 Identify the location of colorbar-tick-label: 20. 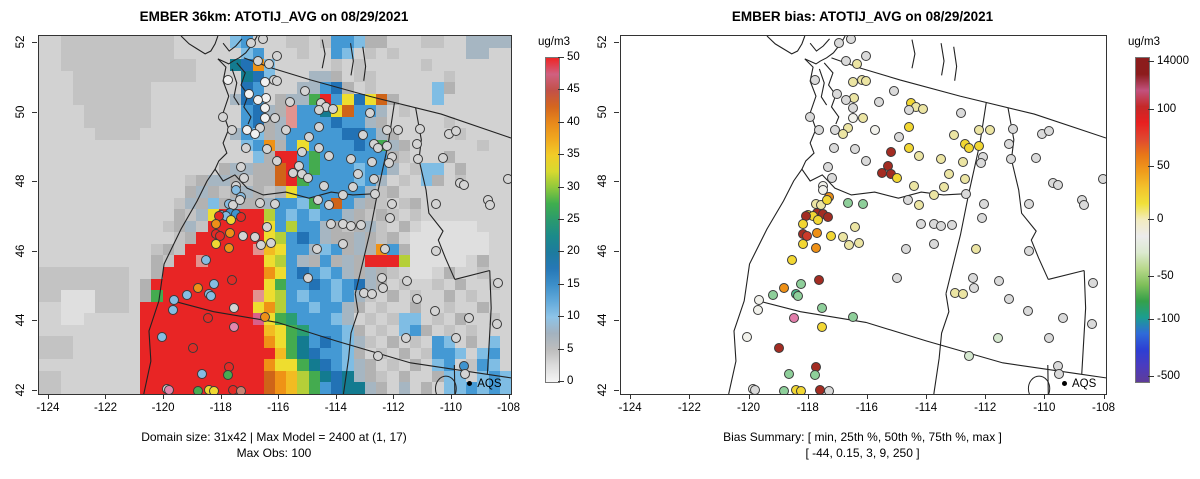
(573, 251).